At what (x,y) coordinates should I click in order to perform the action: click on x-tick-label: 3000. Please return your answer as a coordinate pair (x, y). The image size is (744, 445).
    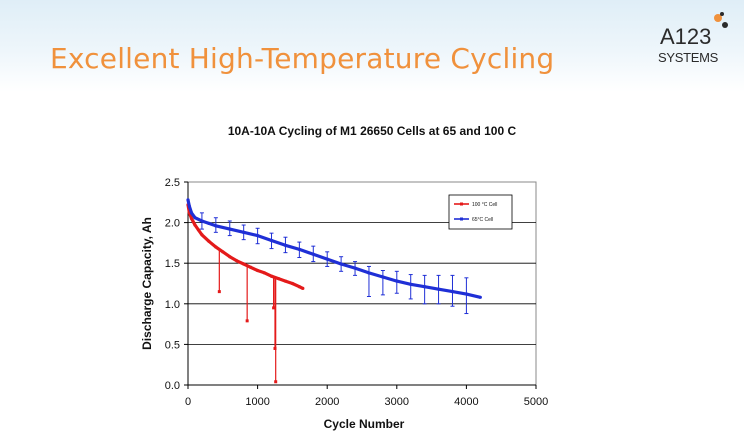
    Looking at the image, I should click on (397, 402).